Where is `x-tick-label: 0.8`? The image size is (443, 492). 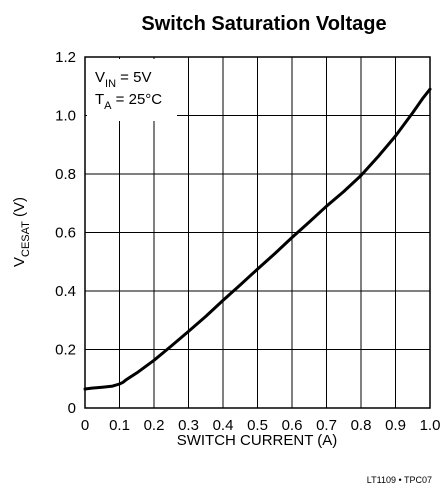
x-tick-label: 0.8 is located at coordinates (361, 425).